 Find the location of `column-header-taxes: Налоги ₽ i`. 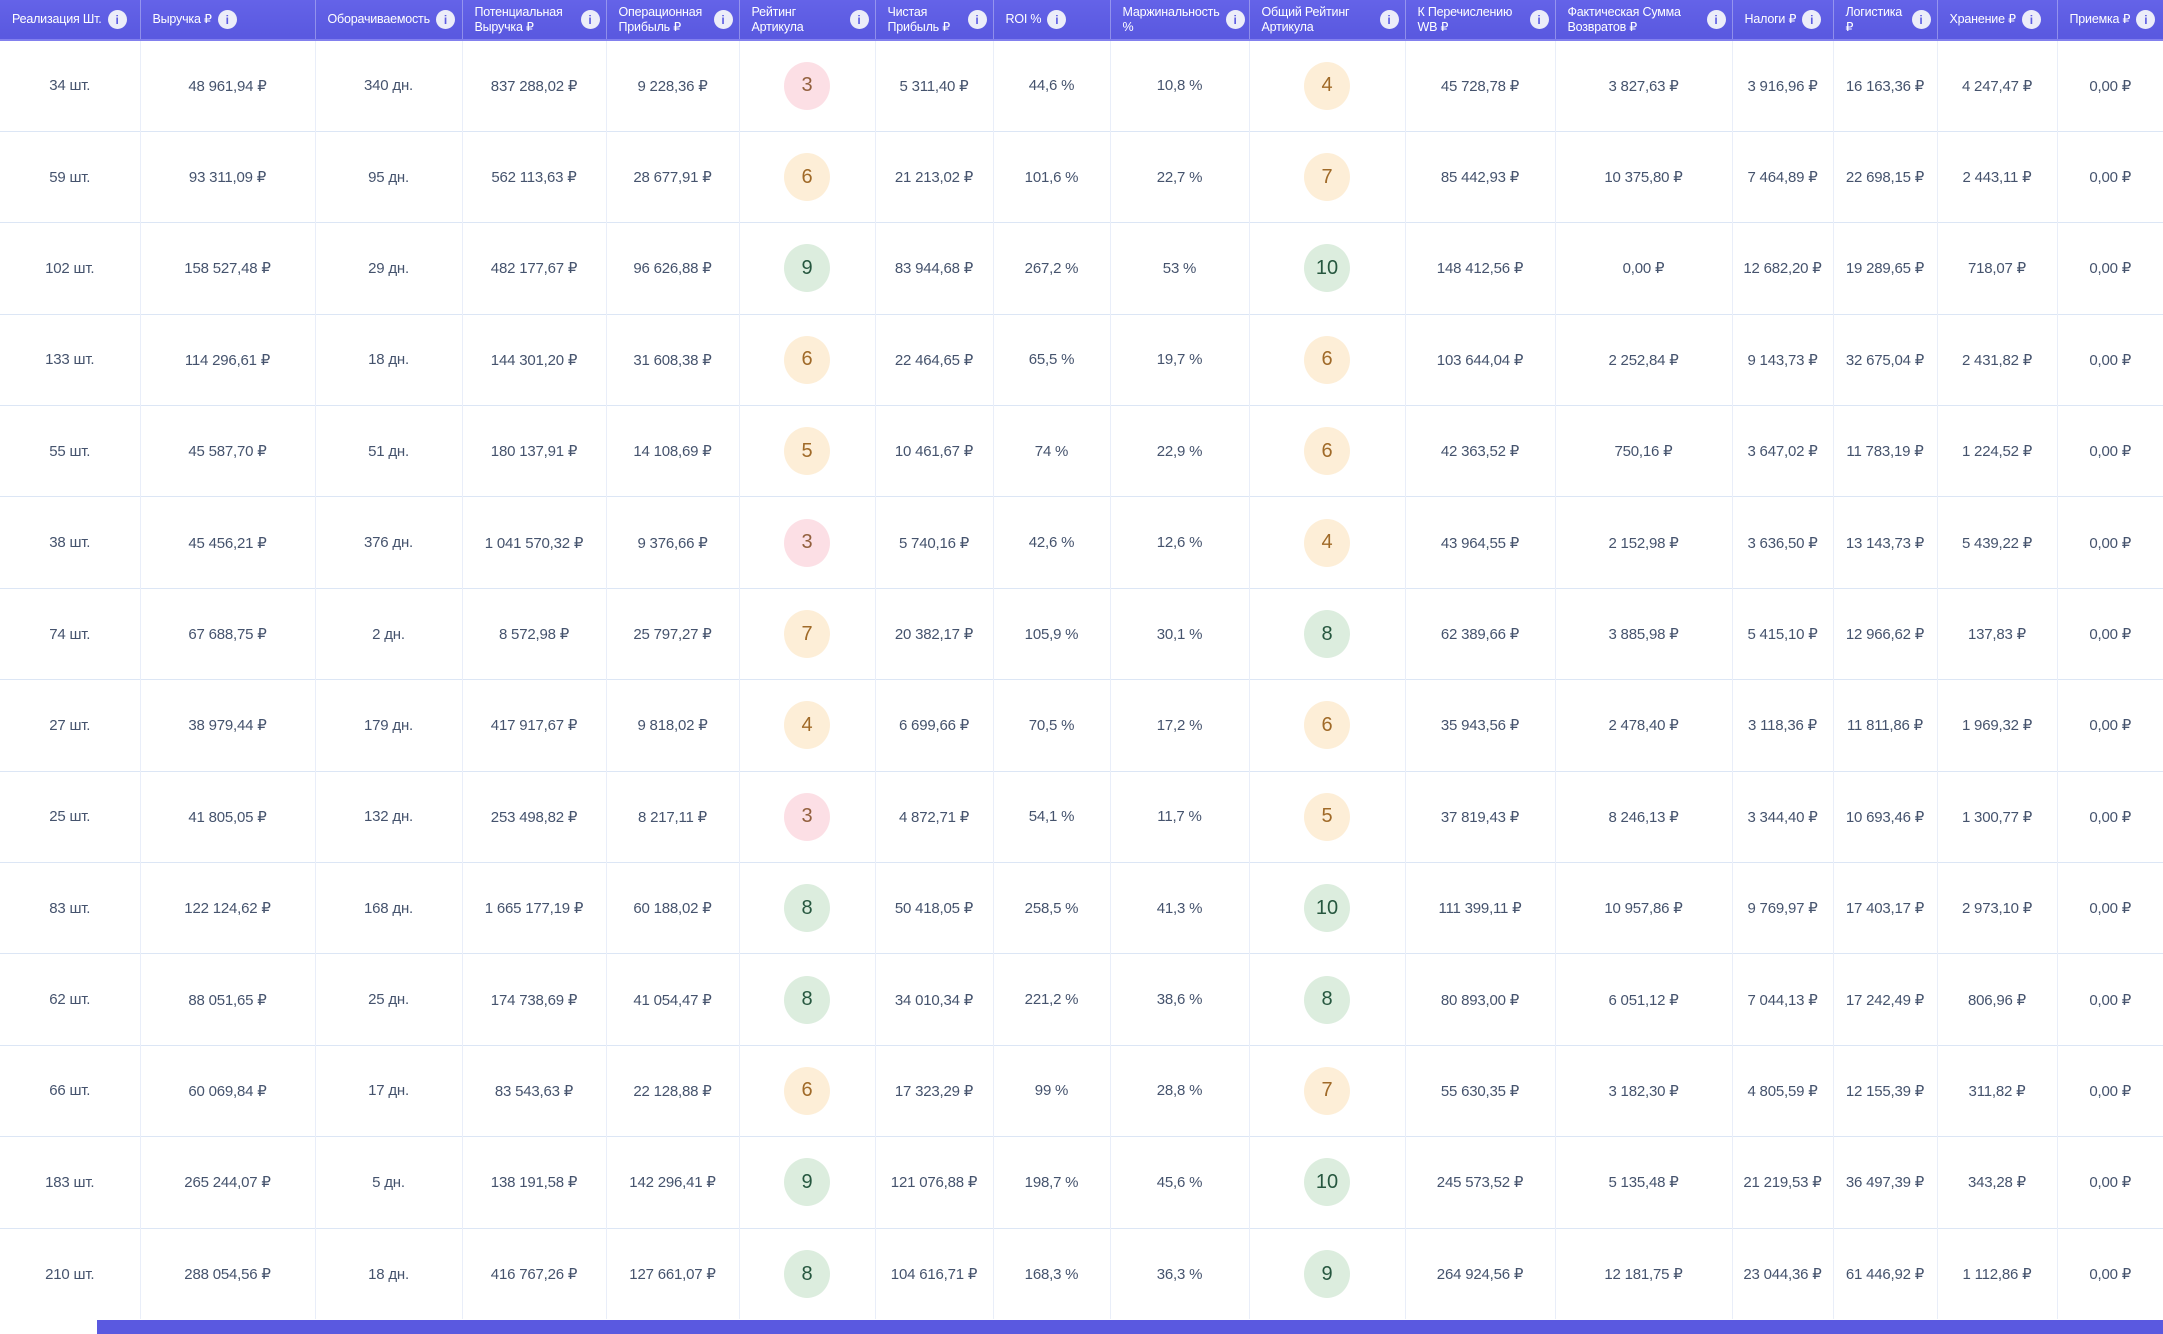

column-header-taxes: Налоги ₽ i is located at coordinates (1782, 20).